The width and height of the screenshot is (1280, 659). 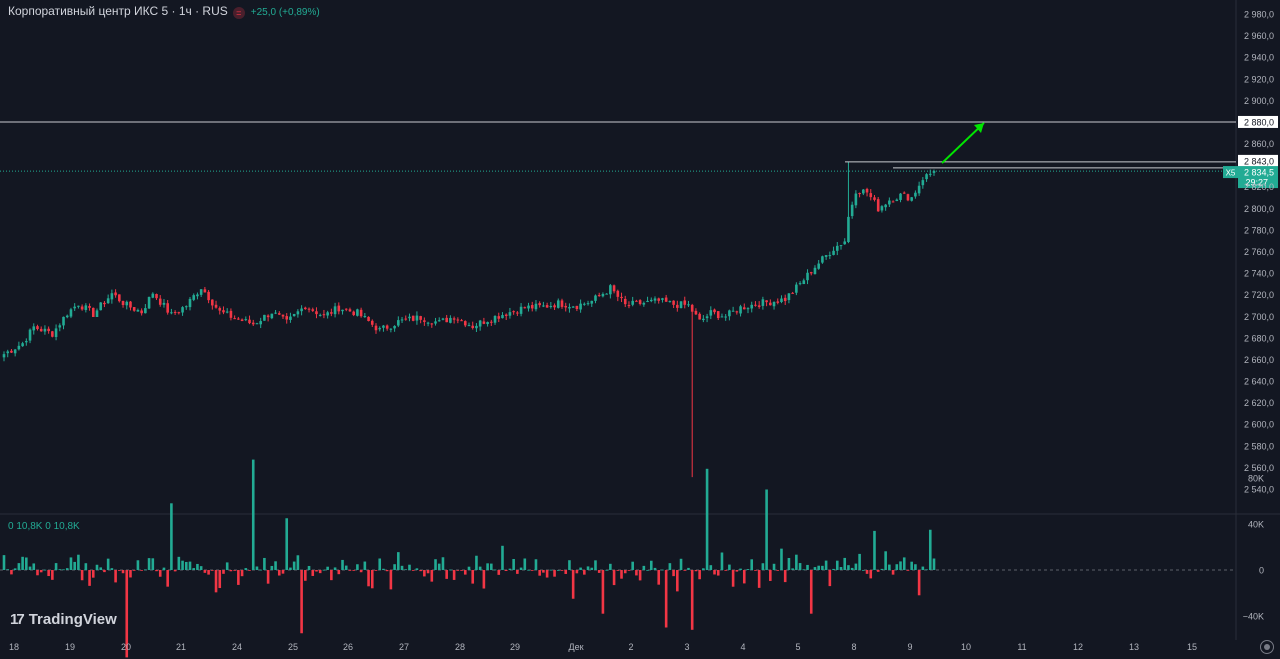 I want to click on logo-text: TradingView, so click(x=72, y=619).